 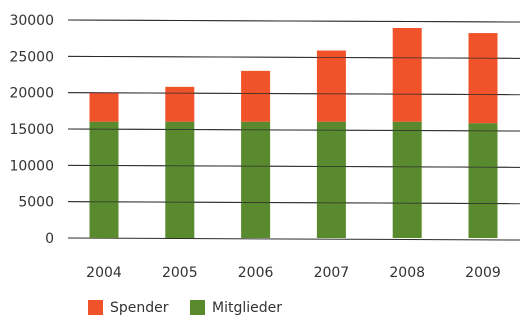 I want to click on x-tick-label: 2004, so click(x=104, y=273).